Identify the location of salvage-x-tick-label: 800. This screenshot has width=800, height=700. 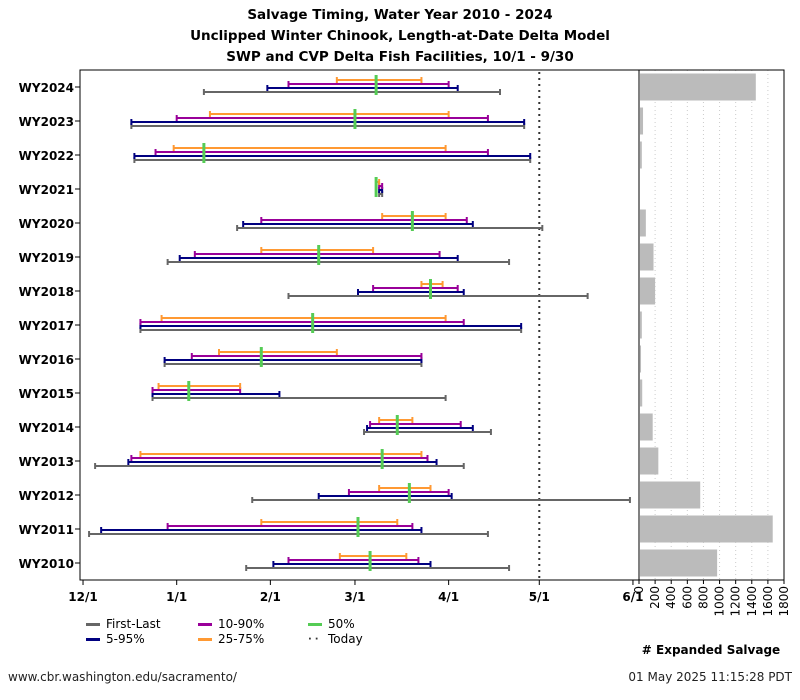
(703, 597).